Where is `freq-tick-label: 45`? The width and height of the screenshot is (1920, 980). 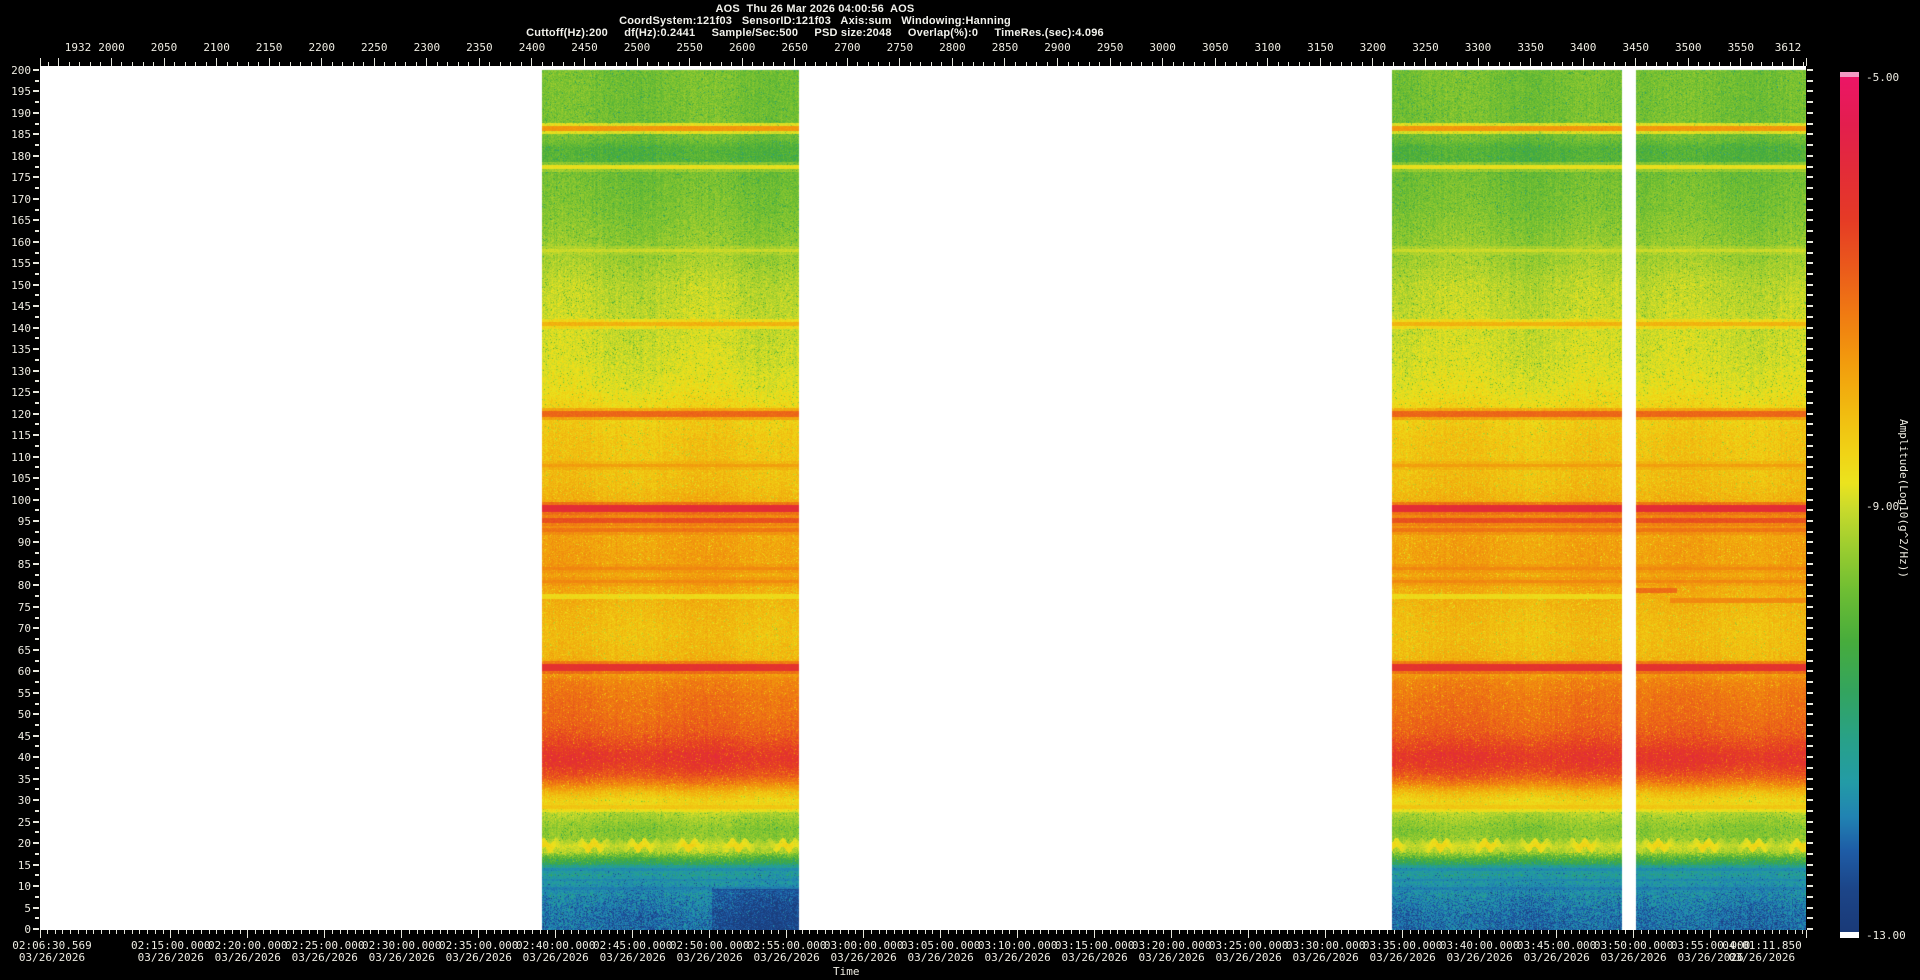
freq-tick-label: 45 is located at coordinates (24, 736).